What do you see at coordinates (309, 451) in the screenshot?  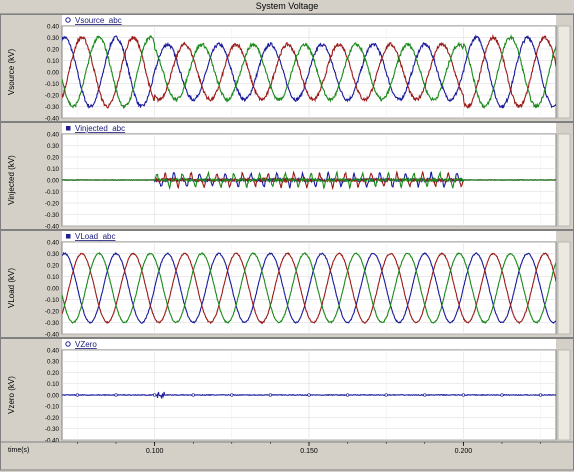 I see `x-tick-label: 0.150` at bounding box center [309, 451].